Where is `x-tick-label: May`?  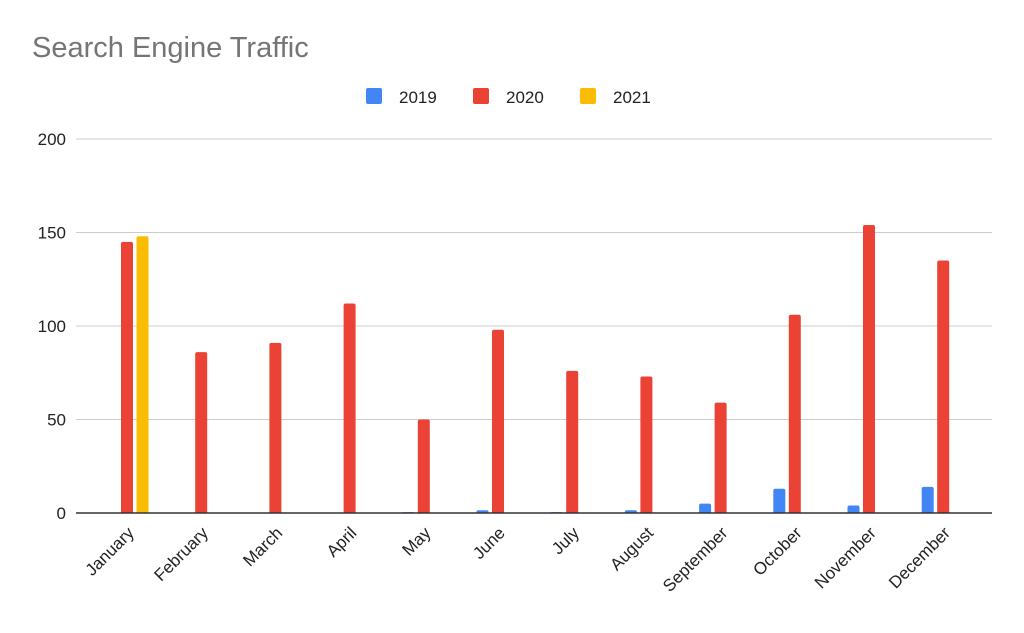 x-tick-label: May is located at coordinates (416, 541).